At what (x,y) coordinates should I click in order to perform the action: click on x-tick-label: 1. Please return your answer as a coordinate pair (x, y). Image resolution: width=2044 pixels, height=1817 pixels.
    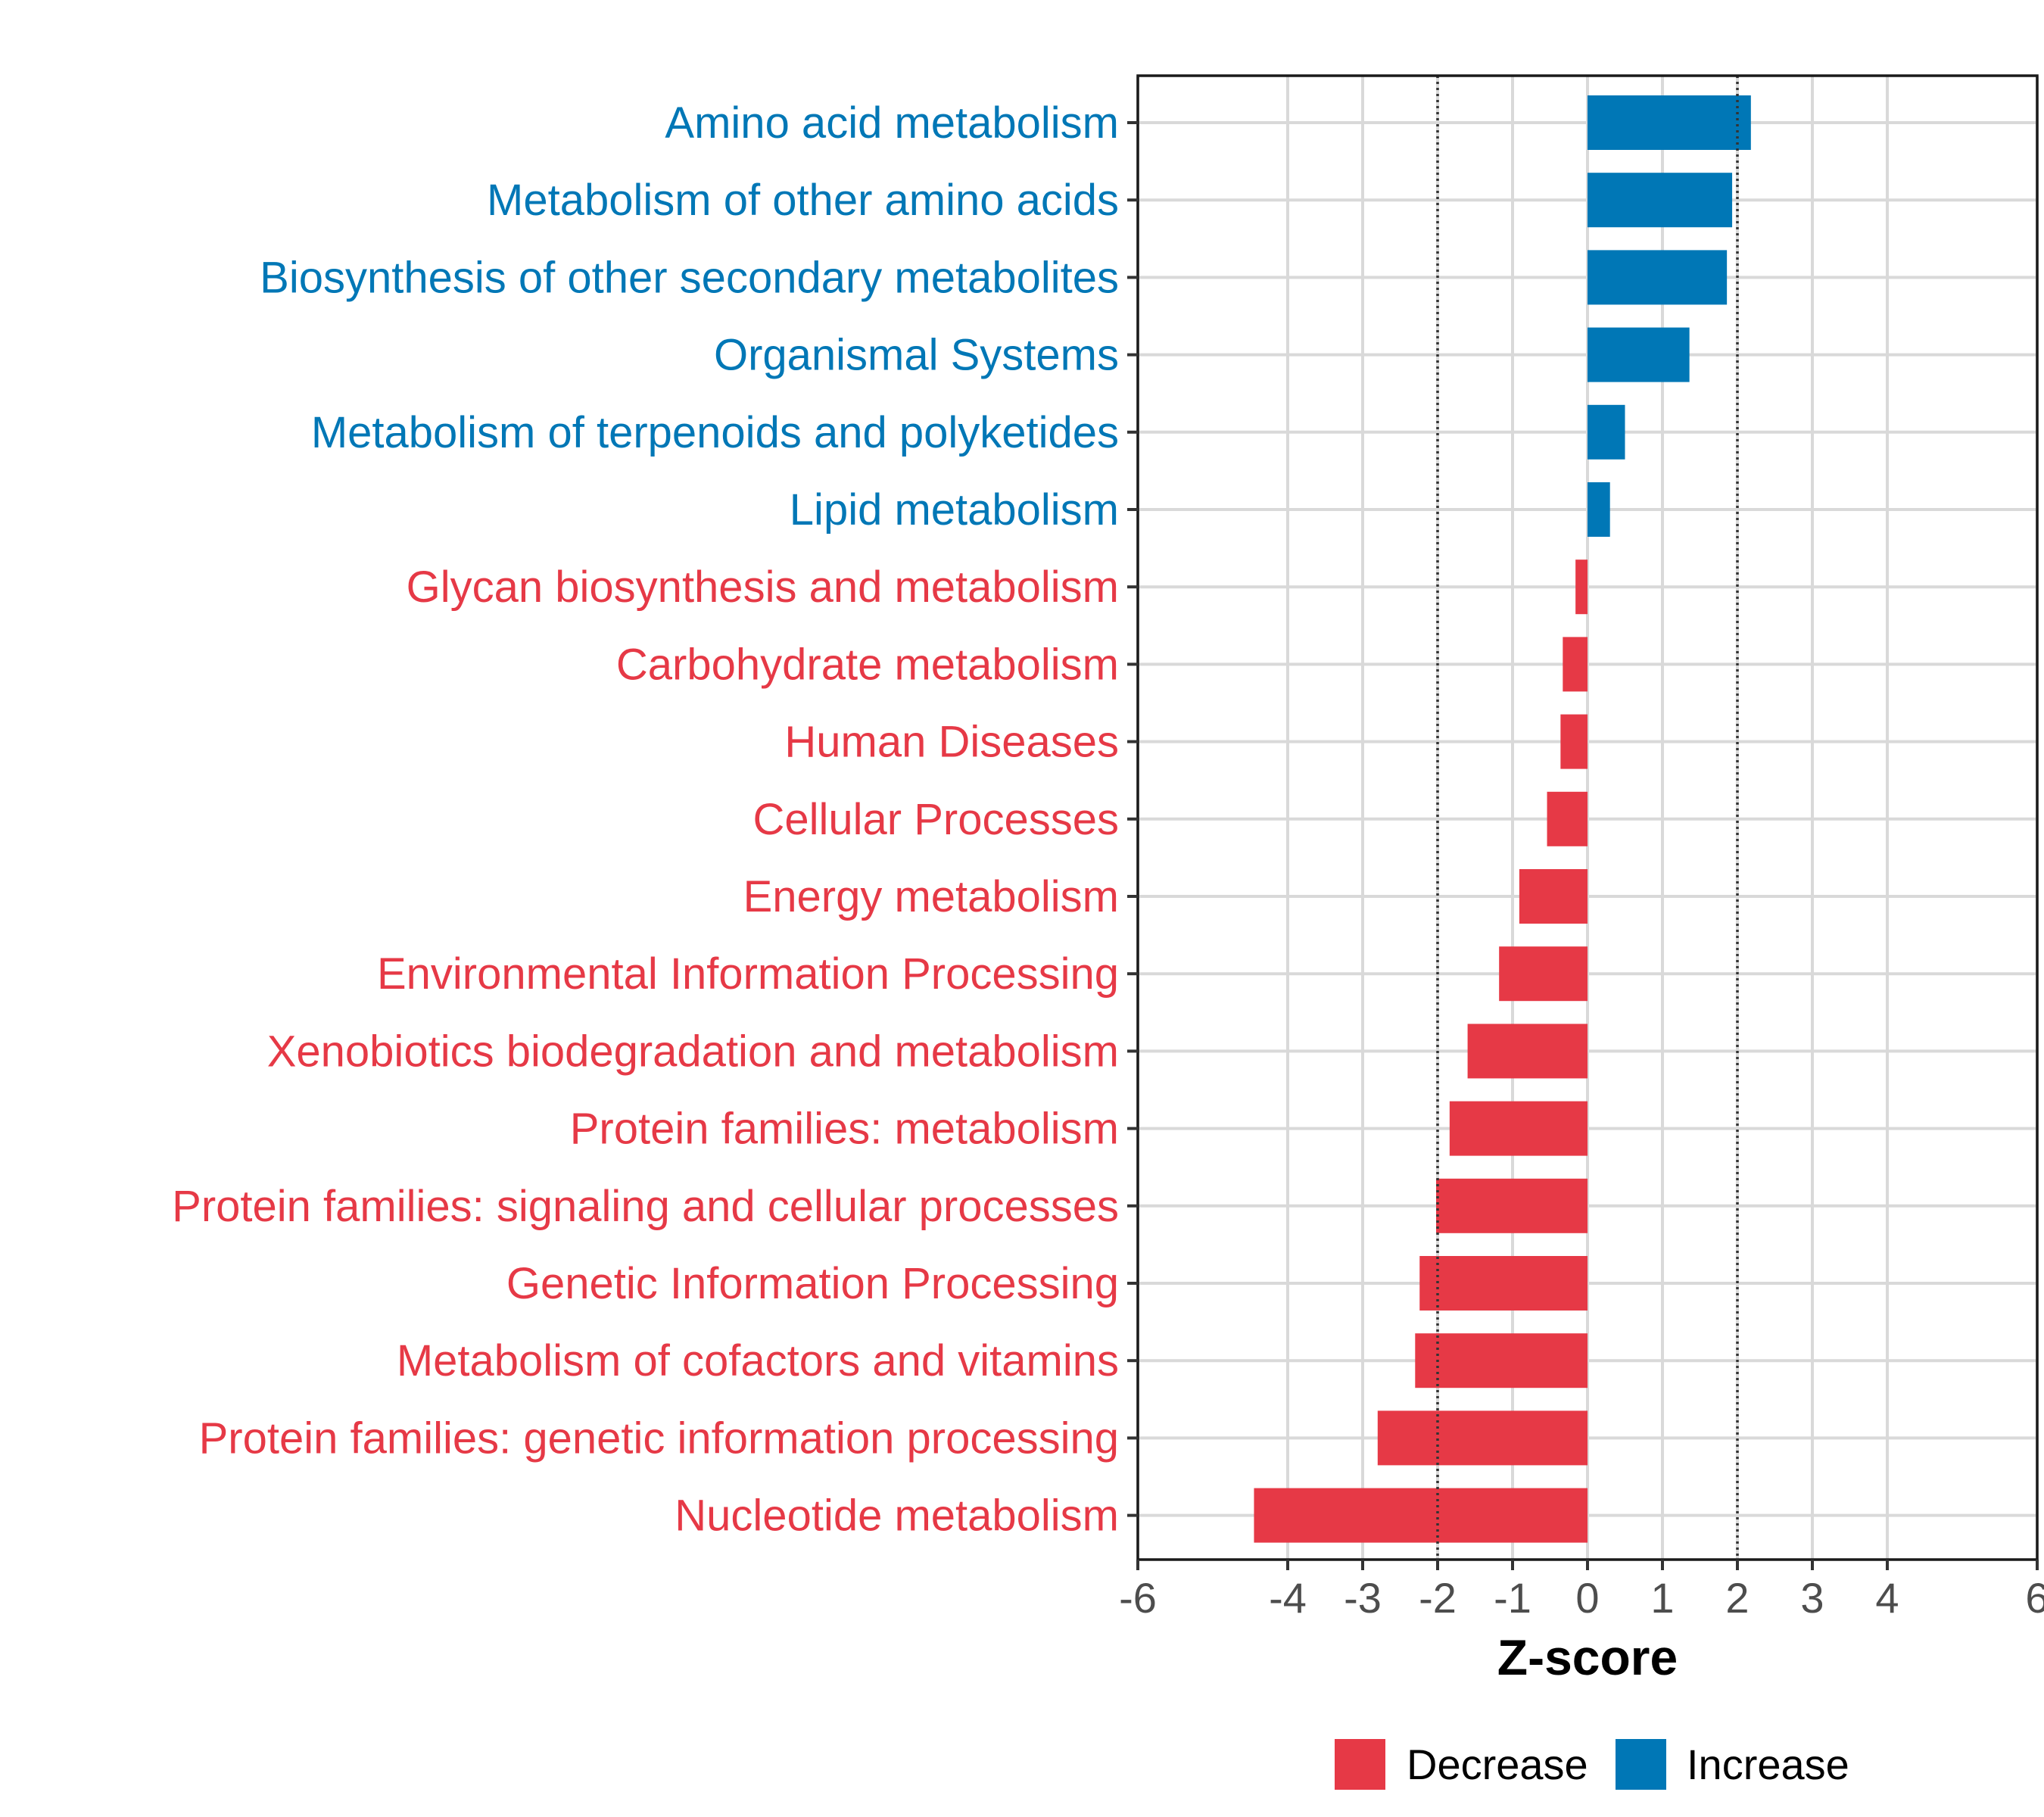
    Looking at the image, I should click on (1662, 1598).